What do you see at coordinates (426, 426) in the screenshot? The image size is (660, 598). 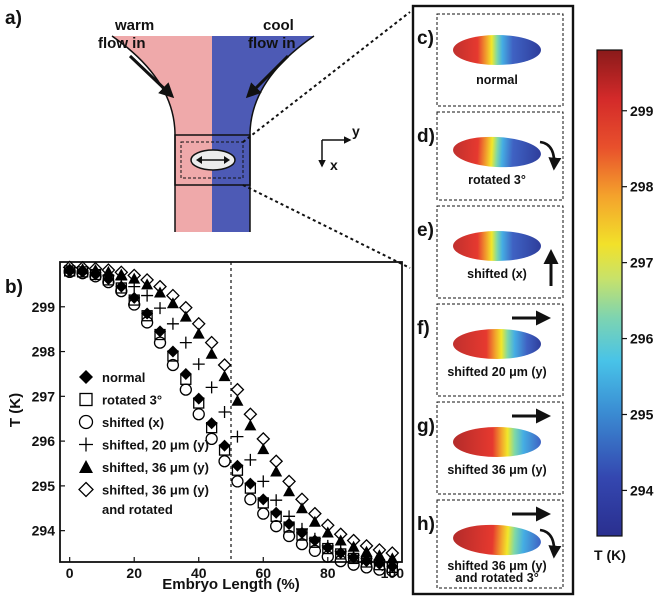 I see `panel-tag: g)` at bounding box center [426, 426].